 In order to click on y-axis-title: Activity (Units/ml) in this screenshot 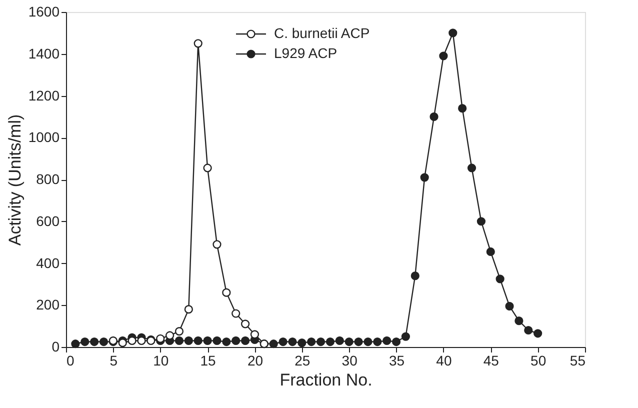, I will do `click(14, 180)`.